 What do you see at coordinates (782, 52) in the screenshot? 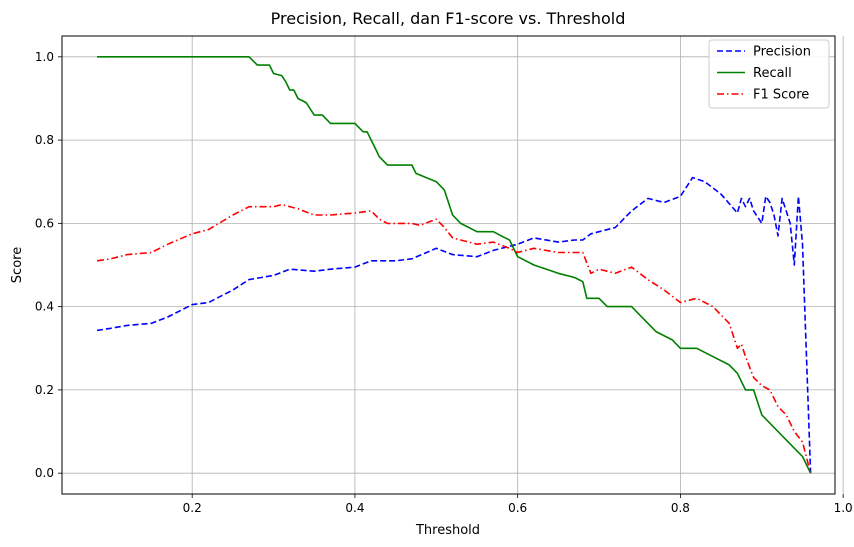
I see `legend-label: Precision` at bounding box center [782, 52].